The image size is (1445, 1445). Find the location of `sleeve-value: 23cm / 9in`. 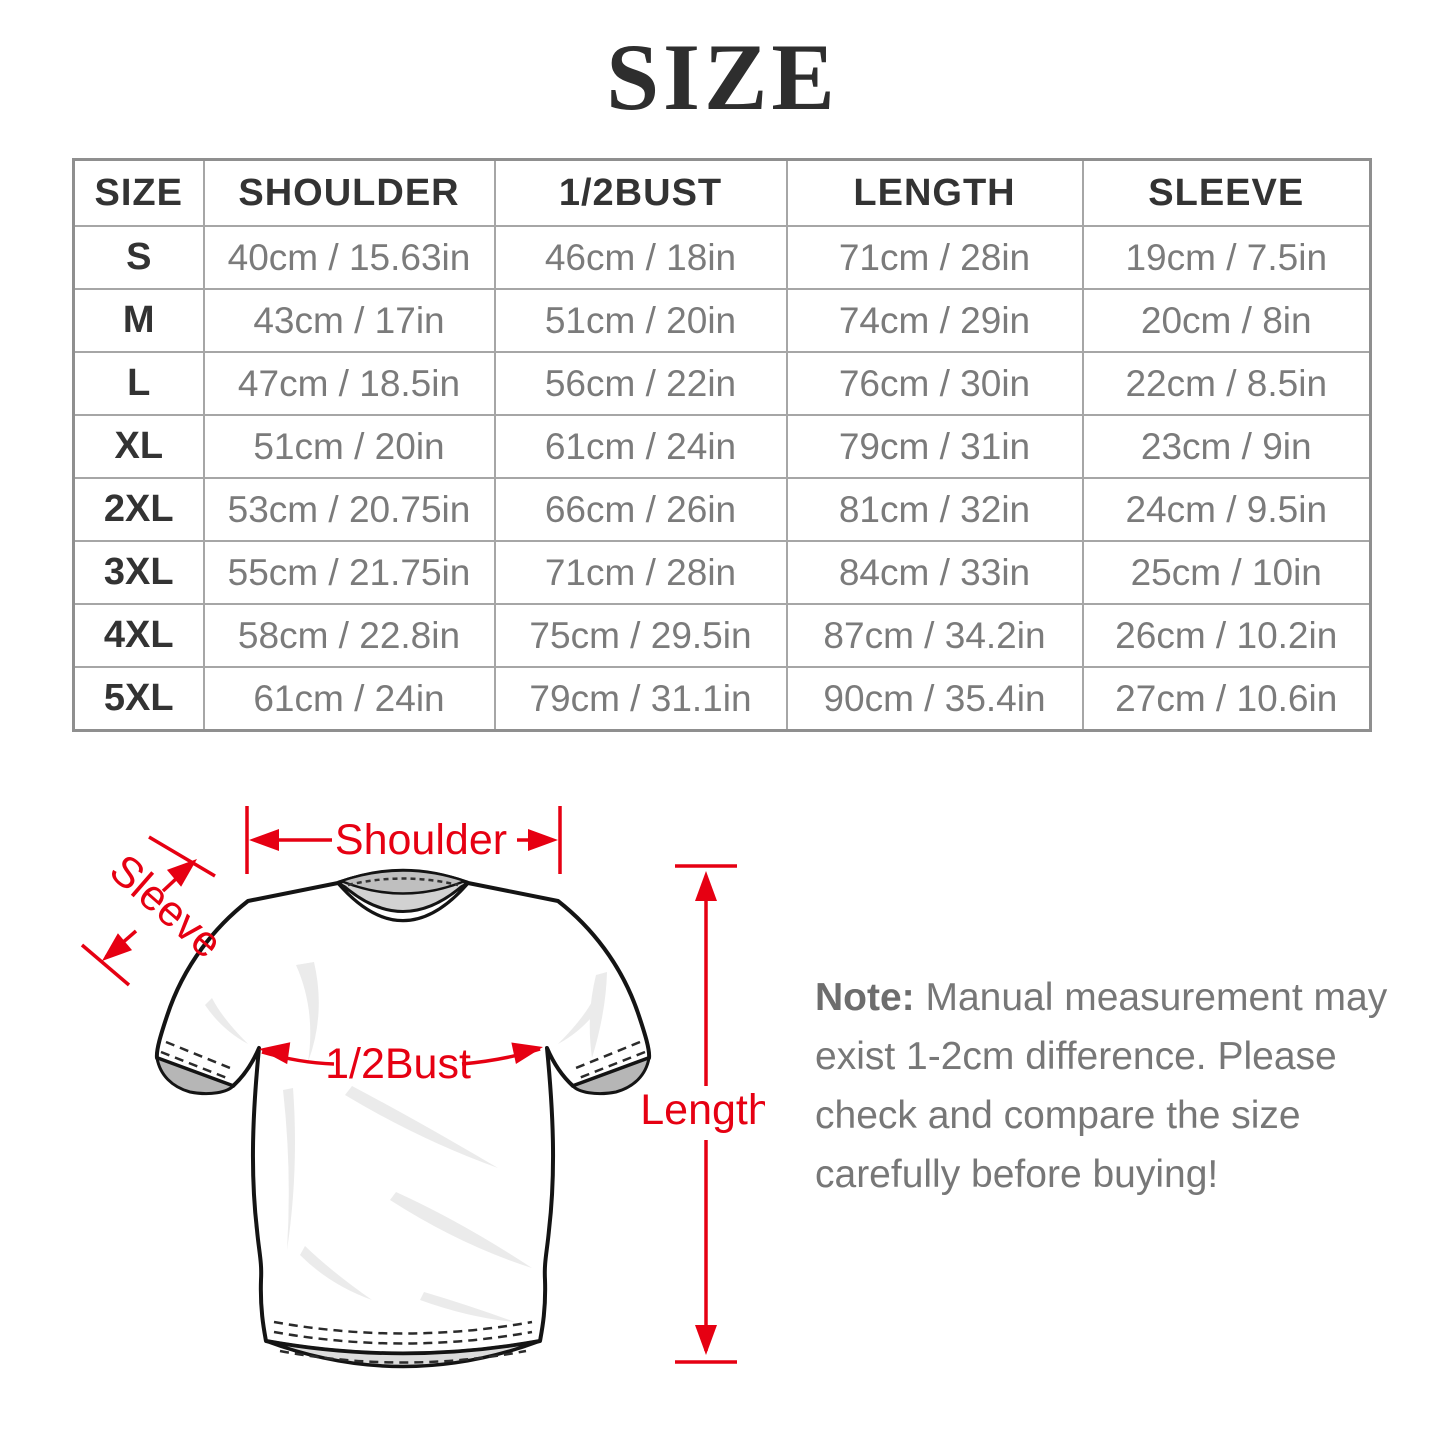

sleeve-value: 23cm / 9in is located at coordinates (1226, 446).